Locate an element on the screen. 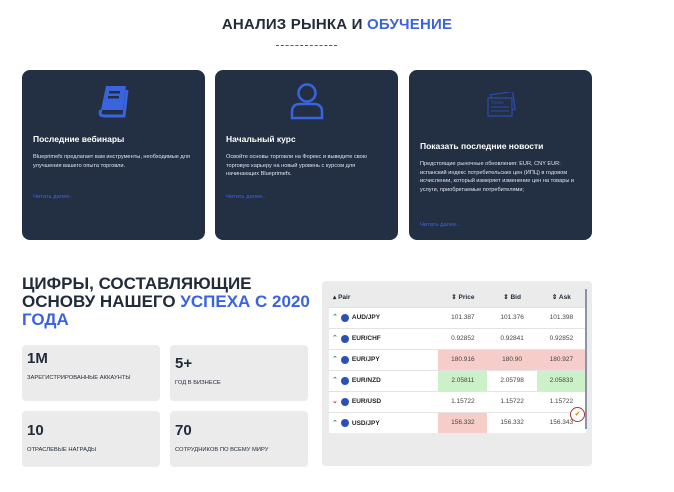 The height and width of the screenshot is (492, 674). header-label: Price is located at coordinates (466, 297).